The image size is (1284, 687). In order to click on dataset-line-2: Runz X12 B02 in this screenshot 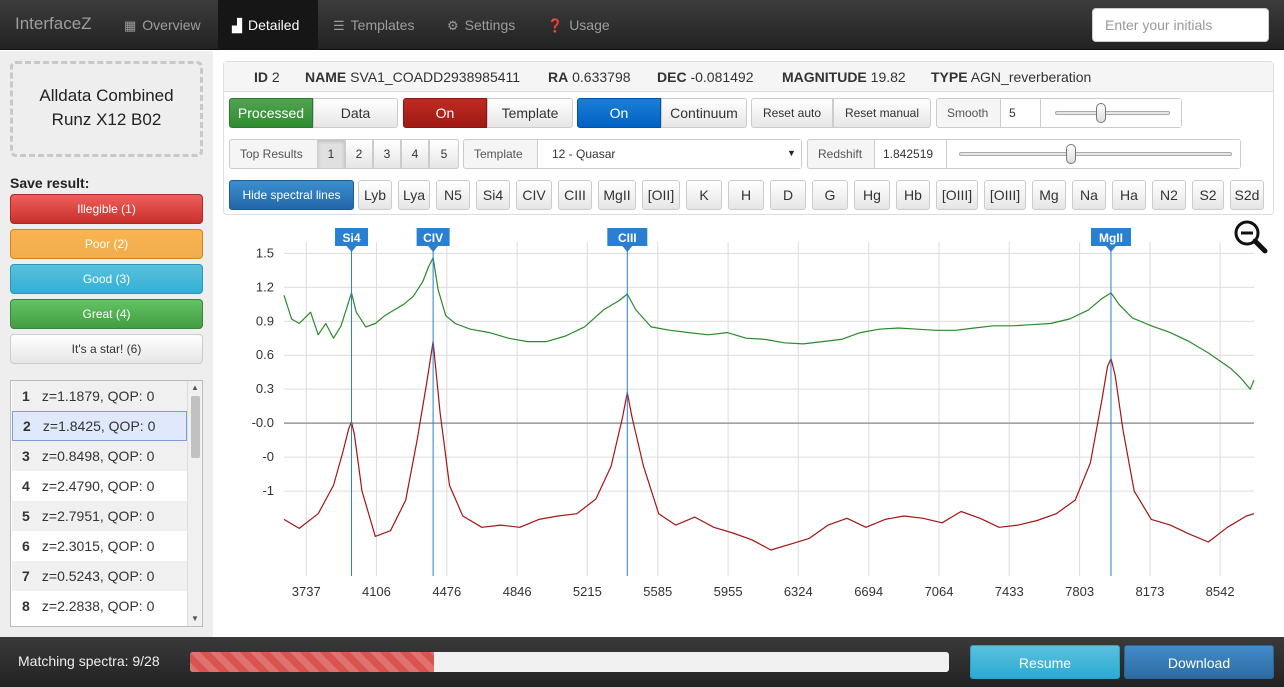, I will do `click(106, 119)`.